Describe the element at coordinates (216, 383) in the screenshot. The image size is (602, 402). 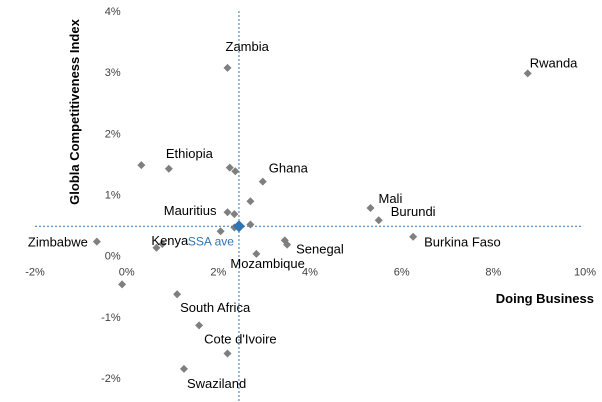
I see `data-point-label: Swaziland` at that location.